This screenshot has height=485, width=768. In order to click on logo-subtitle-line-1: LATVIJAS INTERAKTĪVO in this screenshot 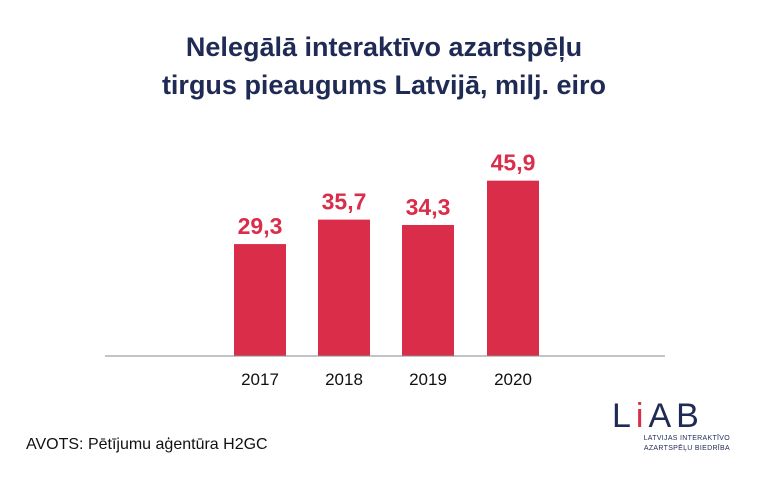, I will do `click(686, 438)`.